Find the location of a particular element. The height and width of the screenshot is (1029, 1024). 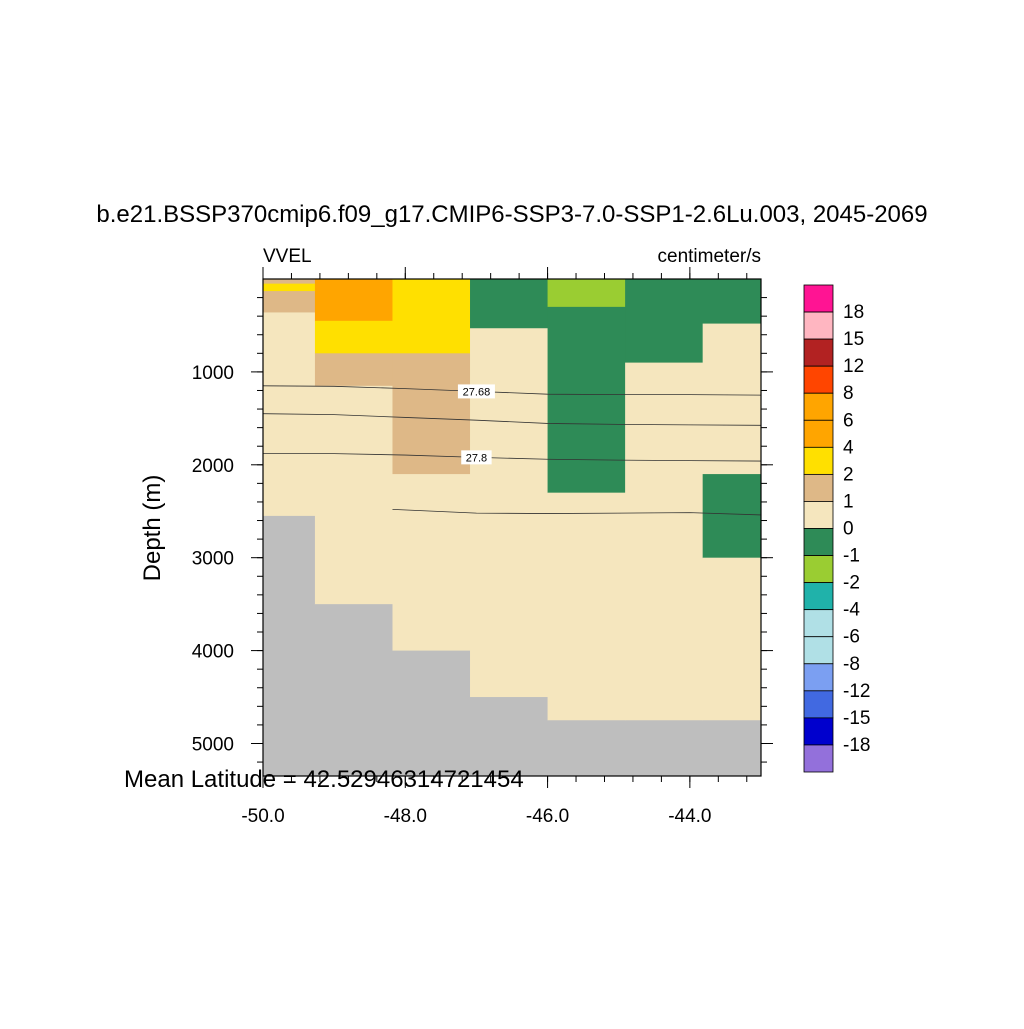

colorbar-label: 8 is located at coordinates (848, 393).